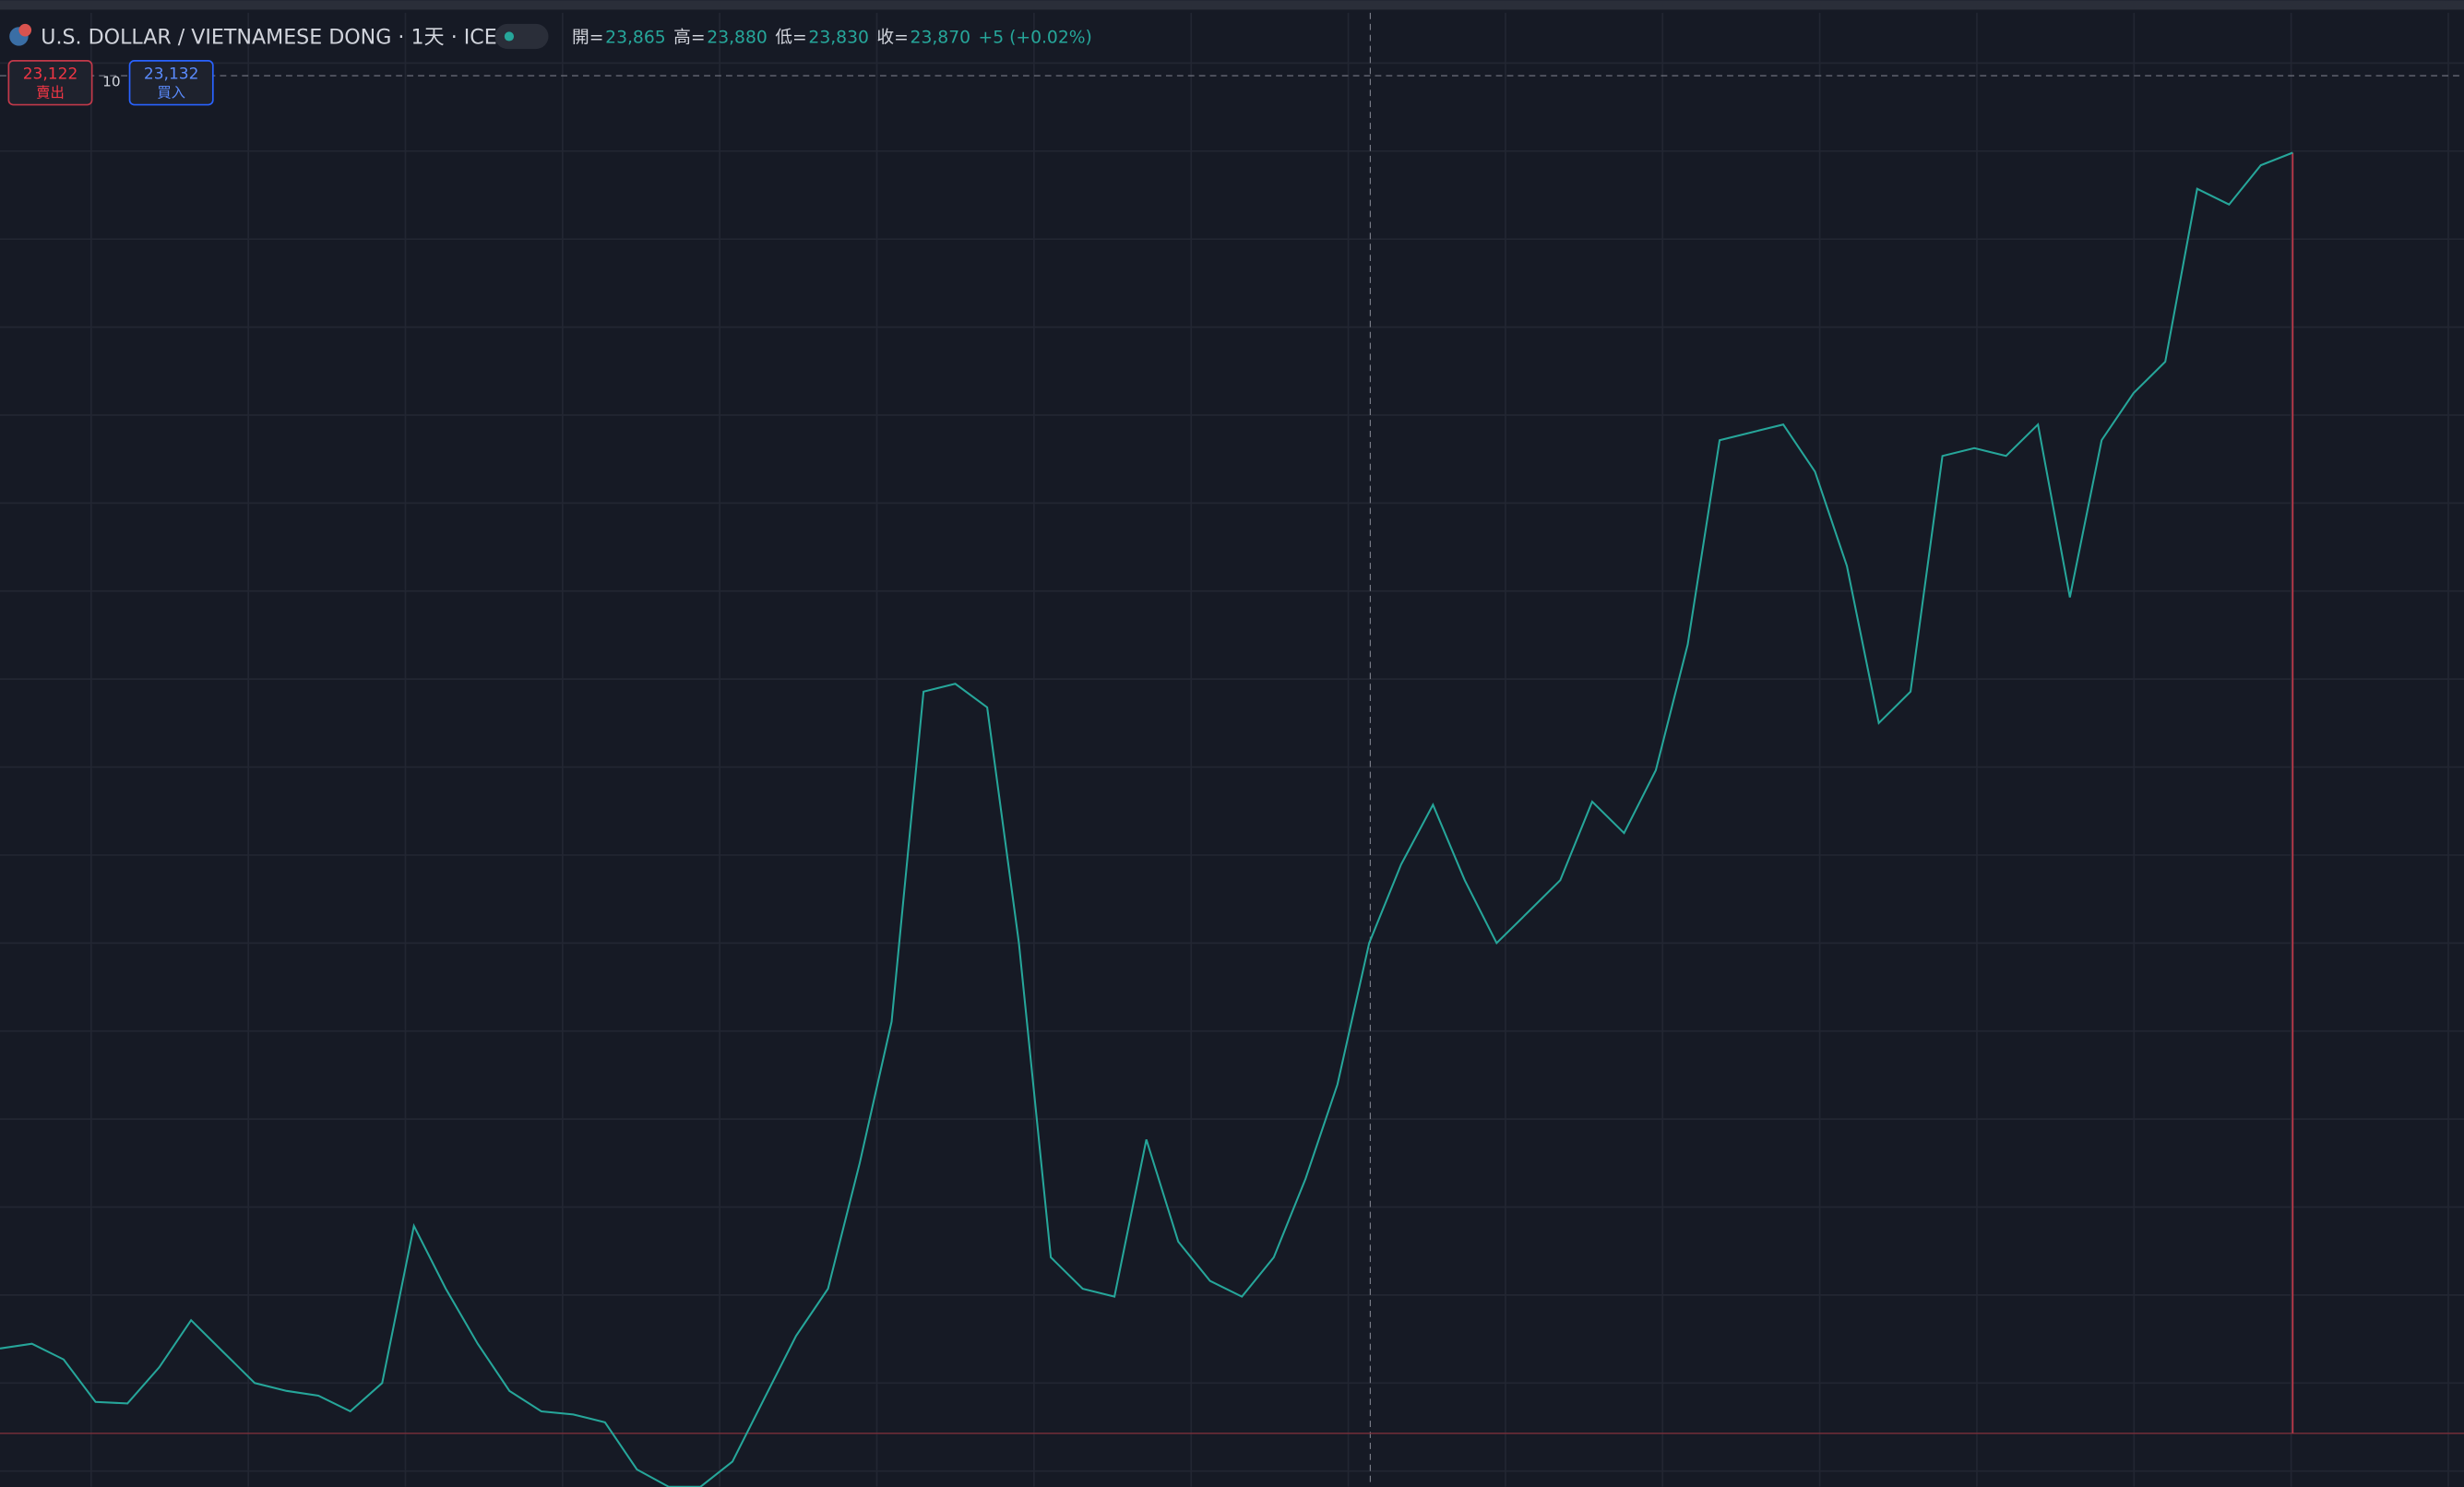 The width and height of the screenshot is (2464, 1487). Describe the element at coordinates (268, 38) in the screenshot. I see `symbol-title: U.S. DOLLAR / VIETNAMESE DONG · 1天 · ICE` at that location.